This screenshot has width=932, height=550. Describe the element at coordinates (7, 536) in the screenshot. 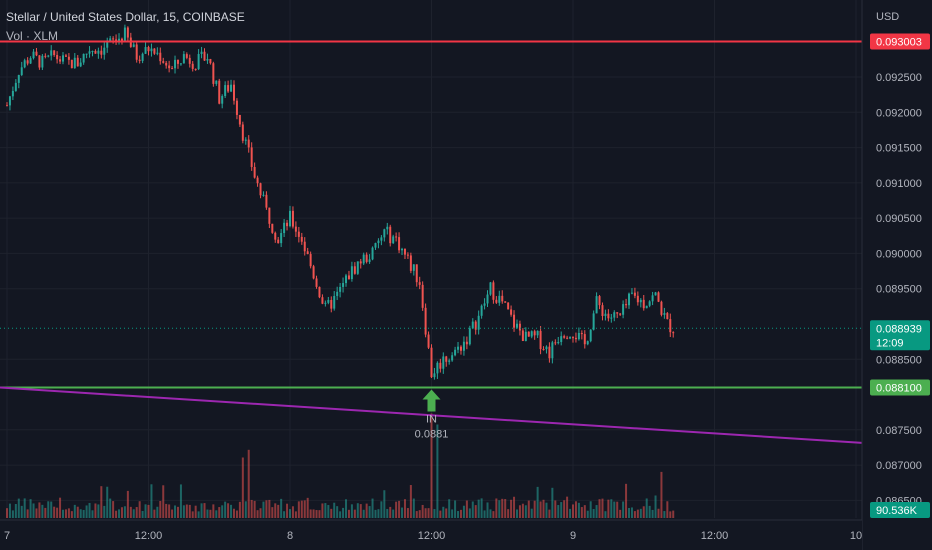

I see `time-tick-label: 7` at that location.